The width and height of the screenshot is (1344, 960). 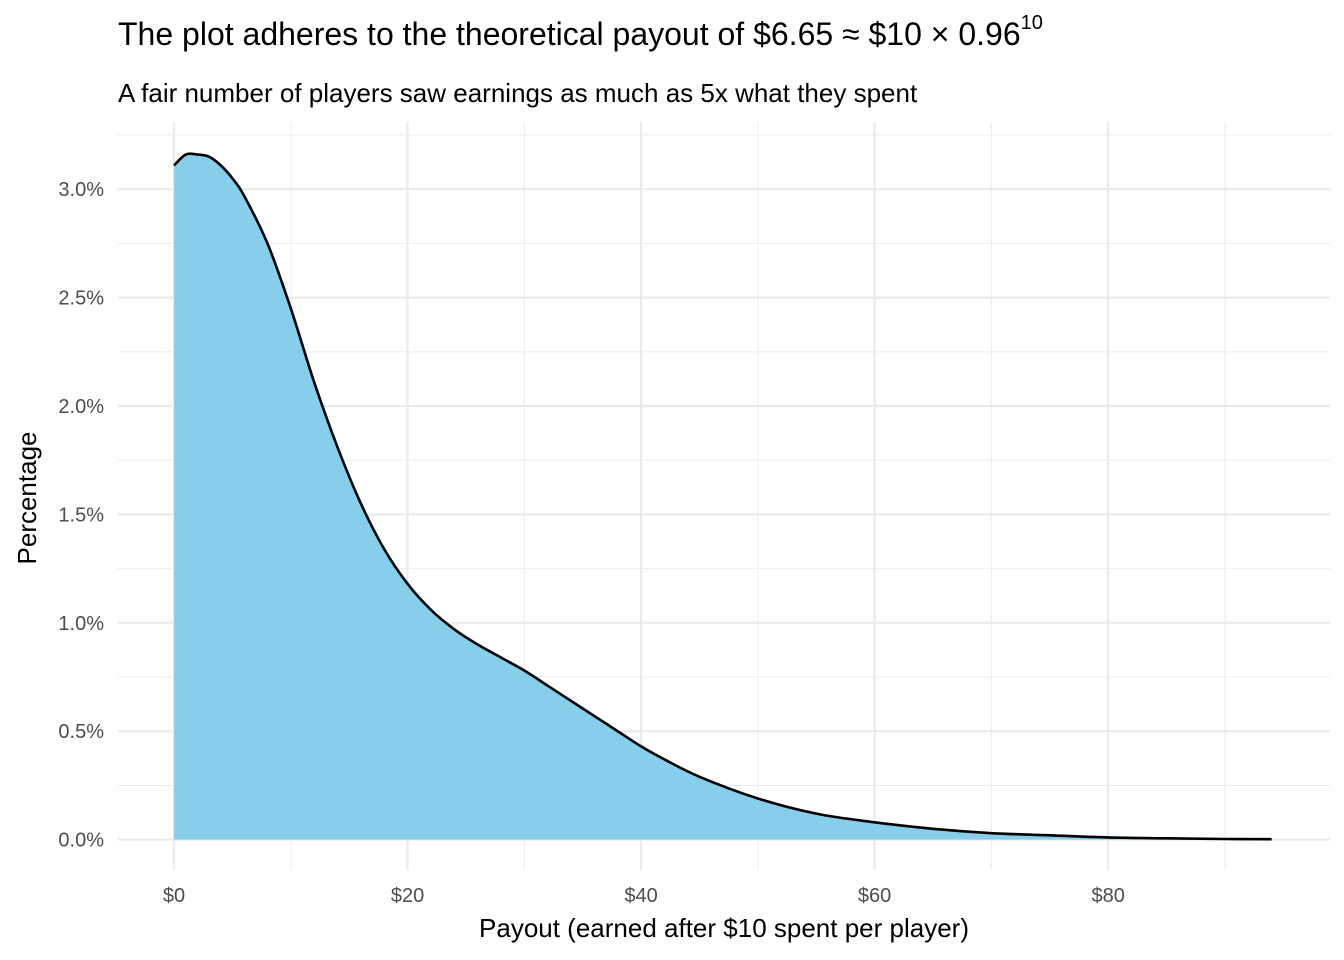 What do you see at coordinates (874, 896) in the screenshot?
I see `x-tick-label: $60` at bounding box center [874, 896].